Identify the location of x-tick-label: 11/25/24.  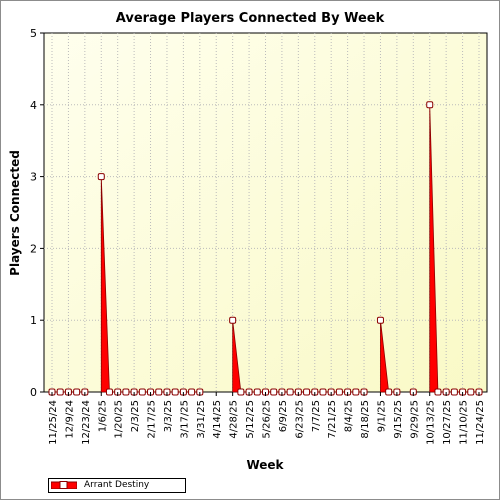
(53, 422).